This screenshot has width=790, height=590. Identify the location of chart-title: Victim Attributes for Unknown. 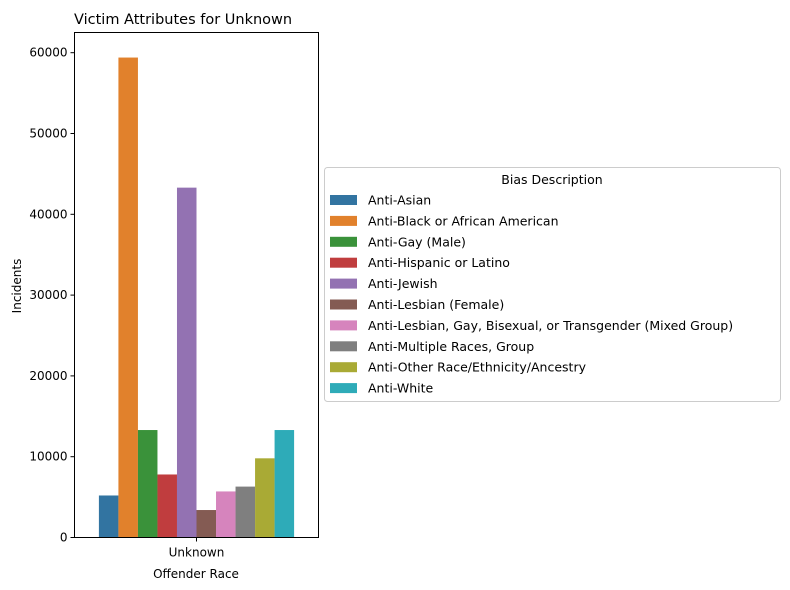
(183, 20).